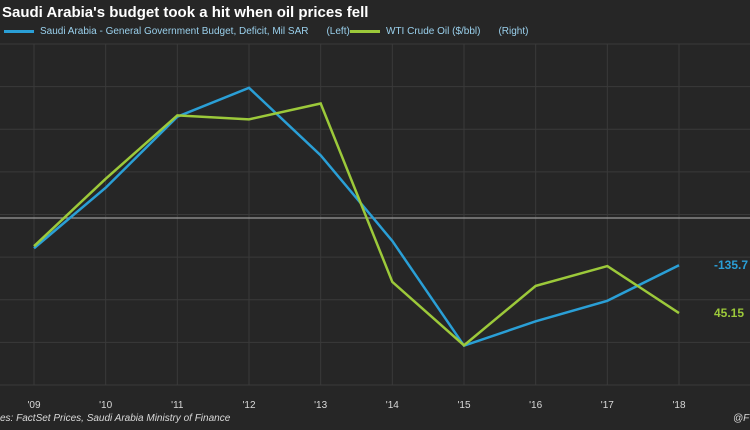 The height and width of the screenshot is (430, 750). Describe the element at coordinates (729, 313) in the screenshot. I see `oil-end-label: 45.15` at that location.